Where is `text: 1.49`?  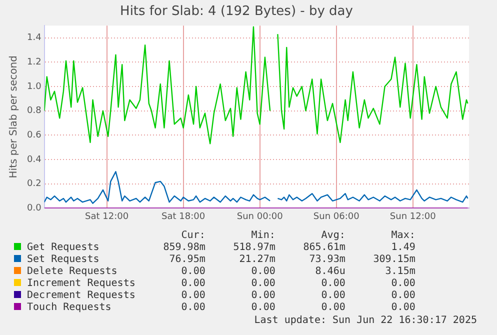
text: 1.49 is located at coordinates (403, 248).